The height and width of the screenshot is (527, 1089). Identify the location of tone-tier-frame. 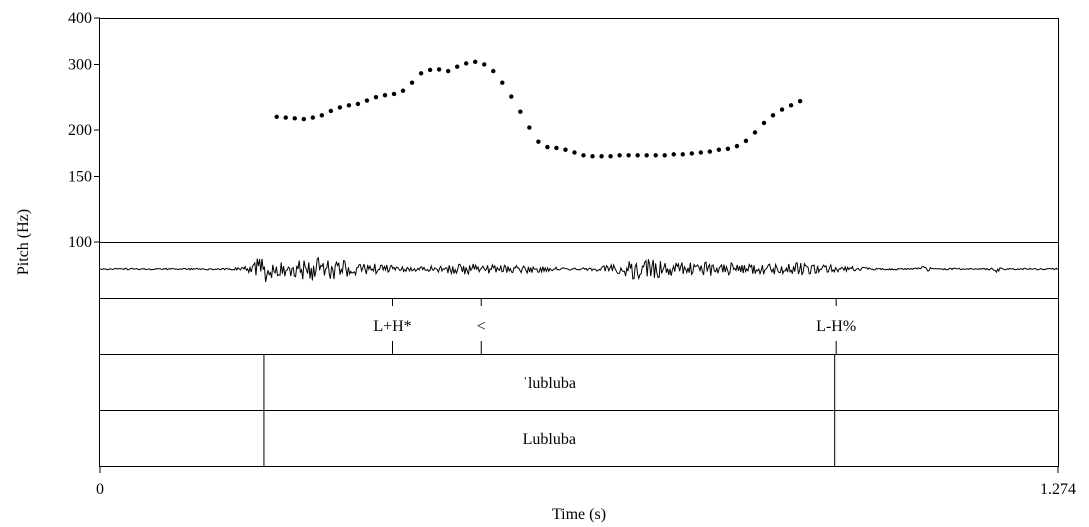
(579, 326).